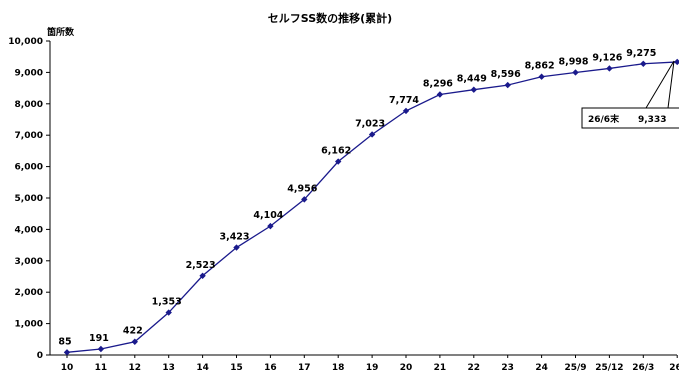 This screenshot has width=679, height=371. Describe the element at coordinates (29, 73) in the screenshot. I see `y-tick-label: 9,000` at that location.